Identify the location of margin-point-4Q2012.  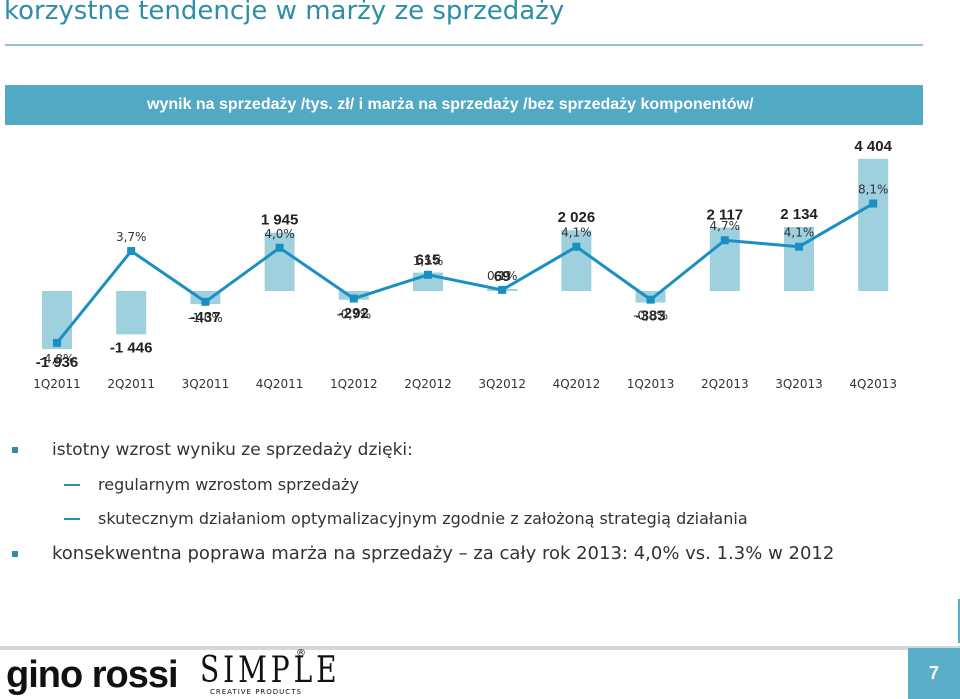
(576, 246).